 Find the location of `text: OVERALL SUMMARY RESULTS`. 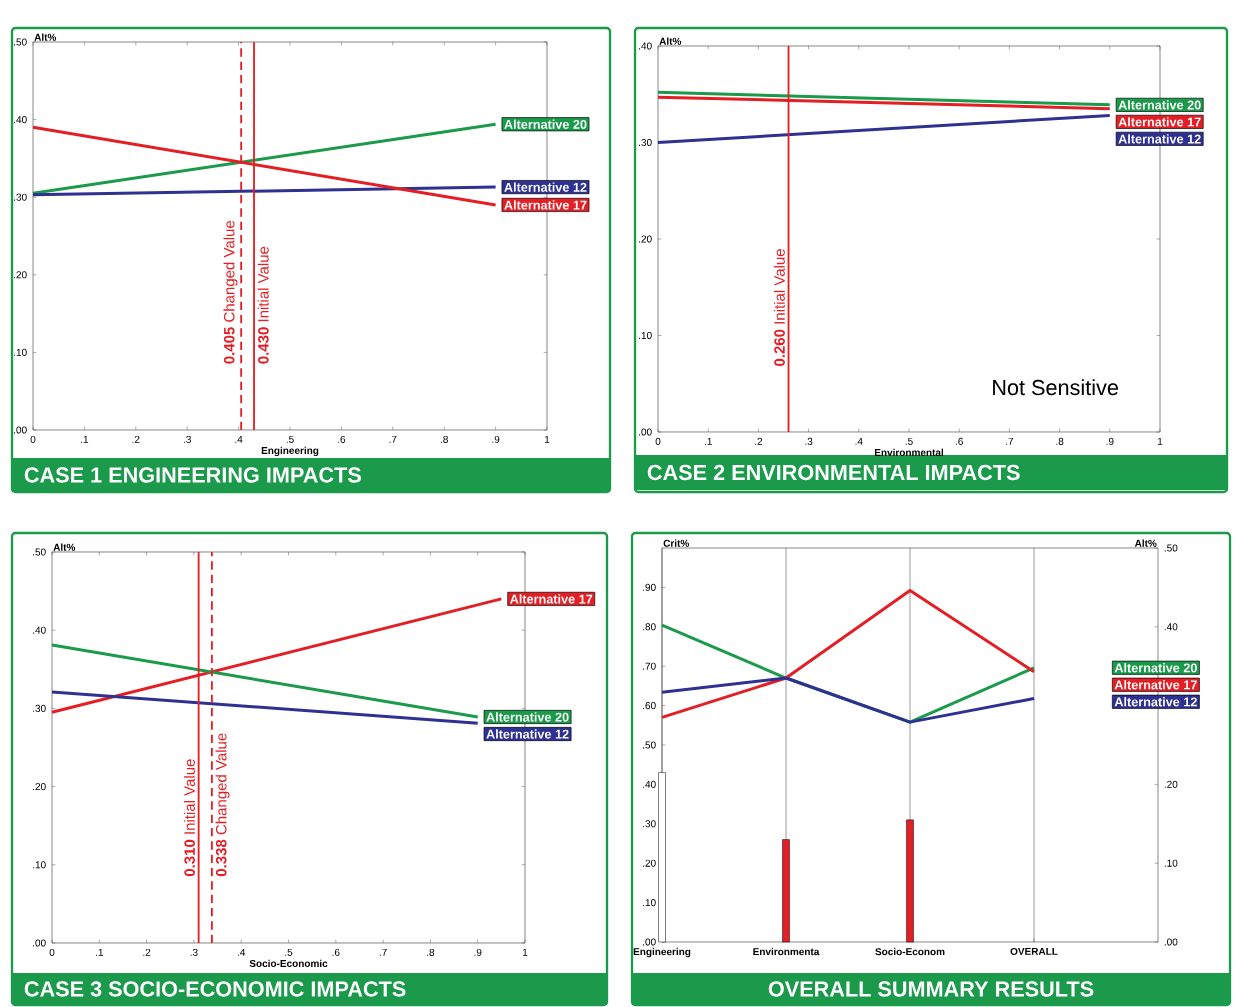

text: OVERALL SUMMARY RESULTS is located at coordinates (931, 989).